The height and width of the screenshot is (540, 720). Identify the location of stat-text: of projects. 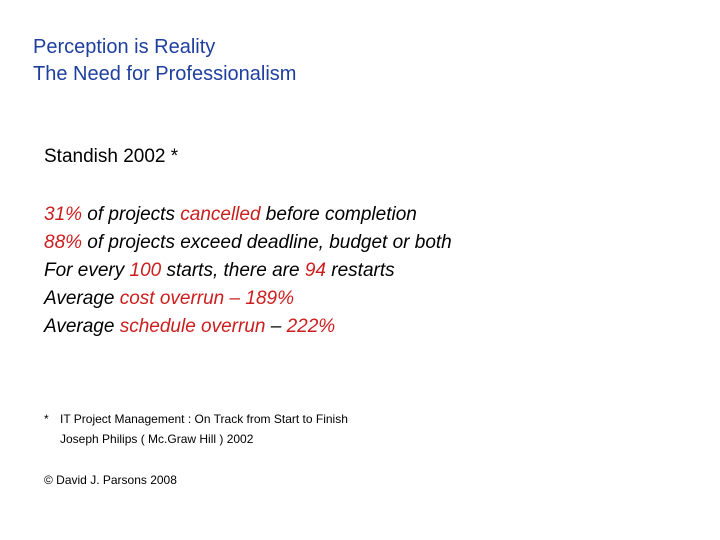
(131, 214).